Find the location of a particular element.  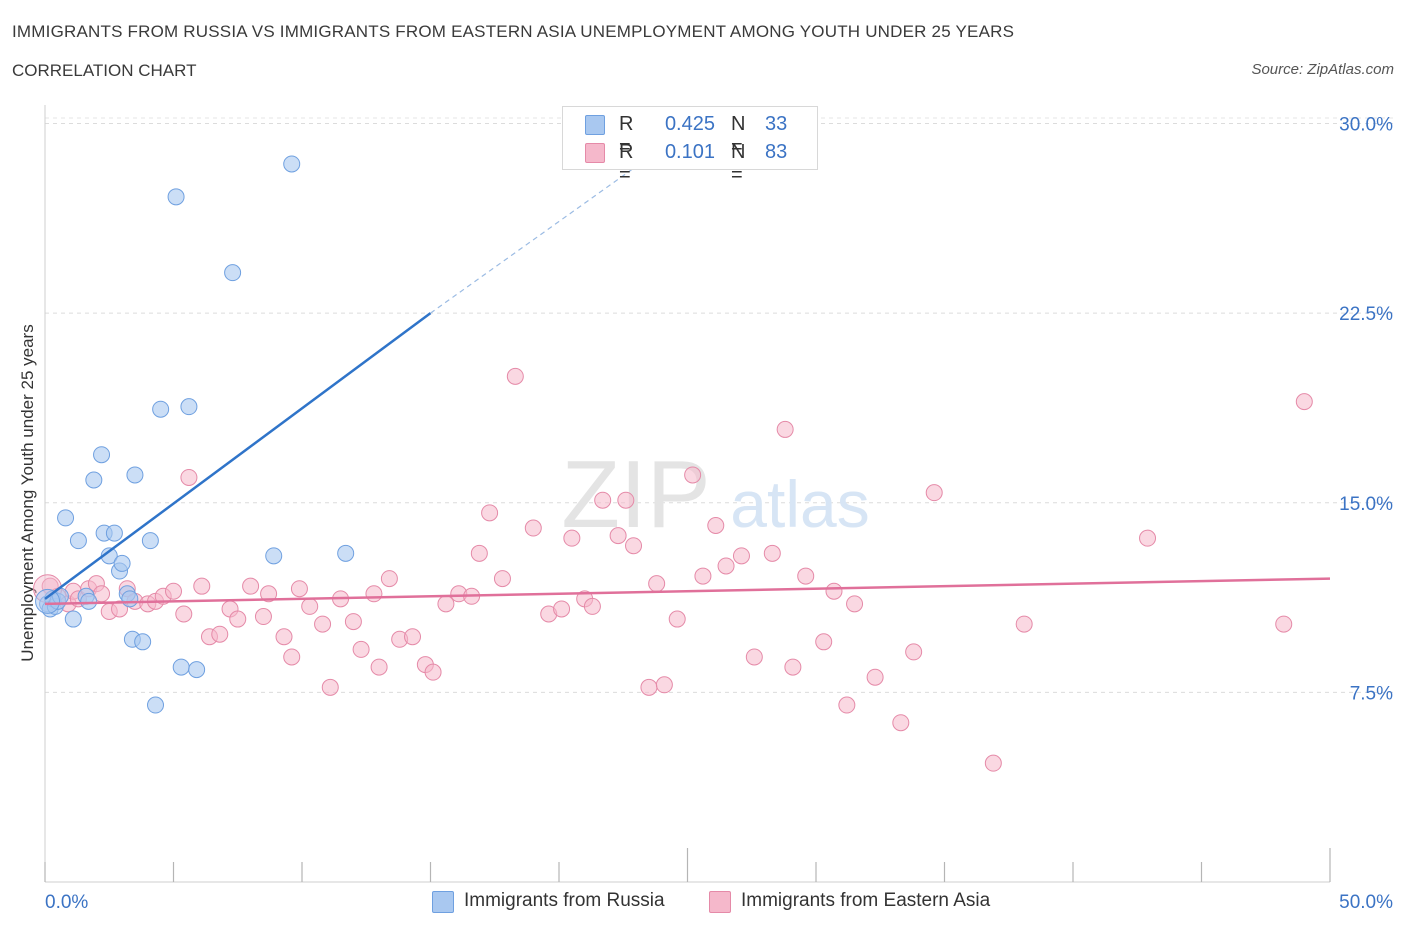

y-tick-label: 15.0% is located at coordinates (1366, 504).